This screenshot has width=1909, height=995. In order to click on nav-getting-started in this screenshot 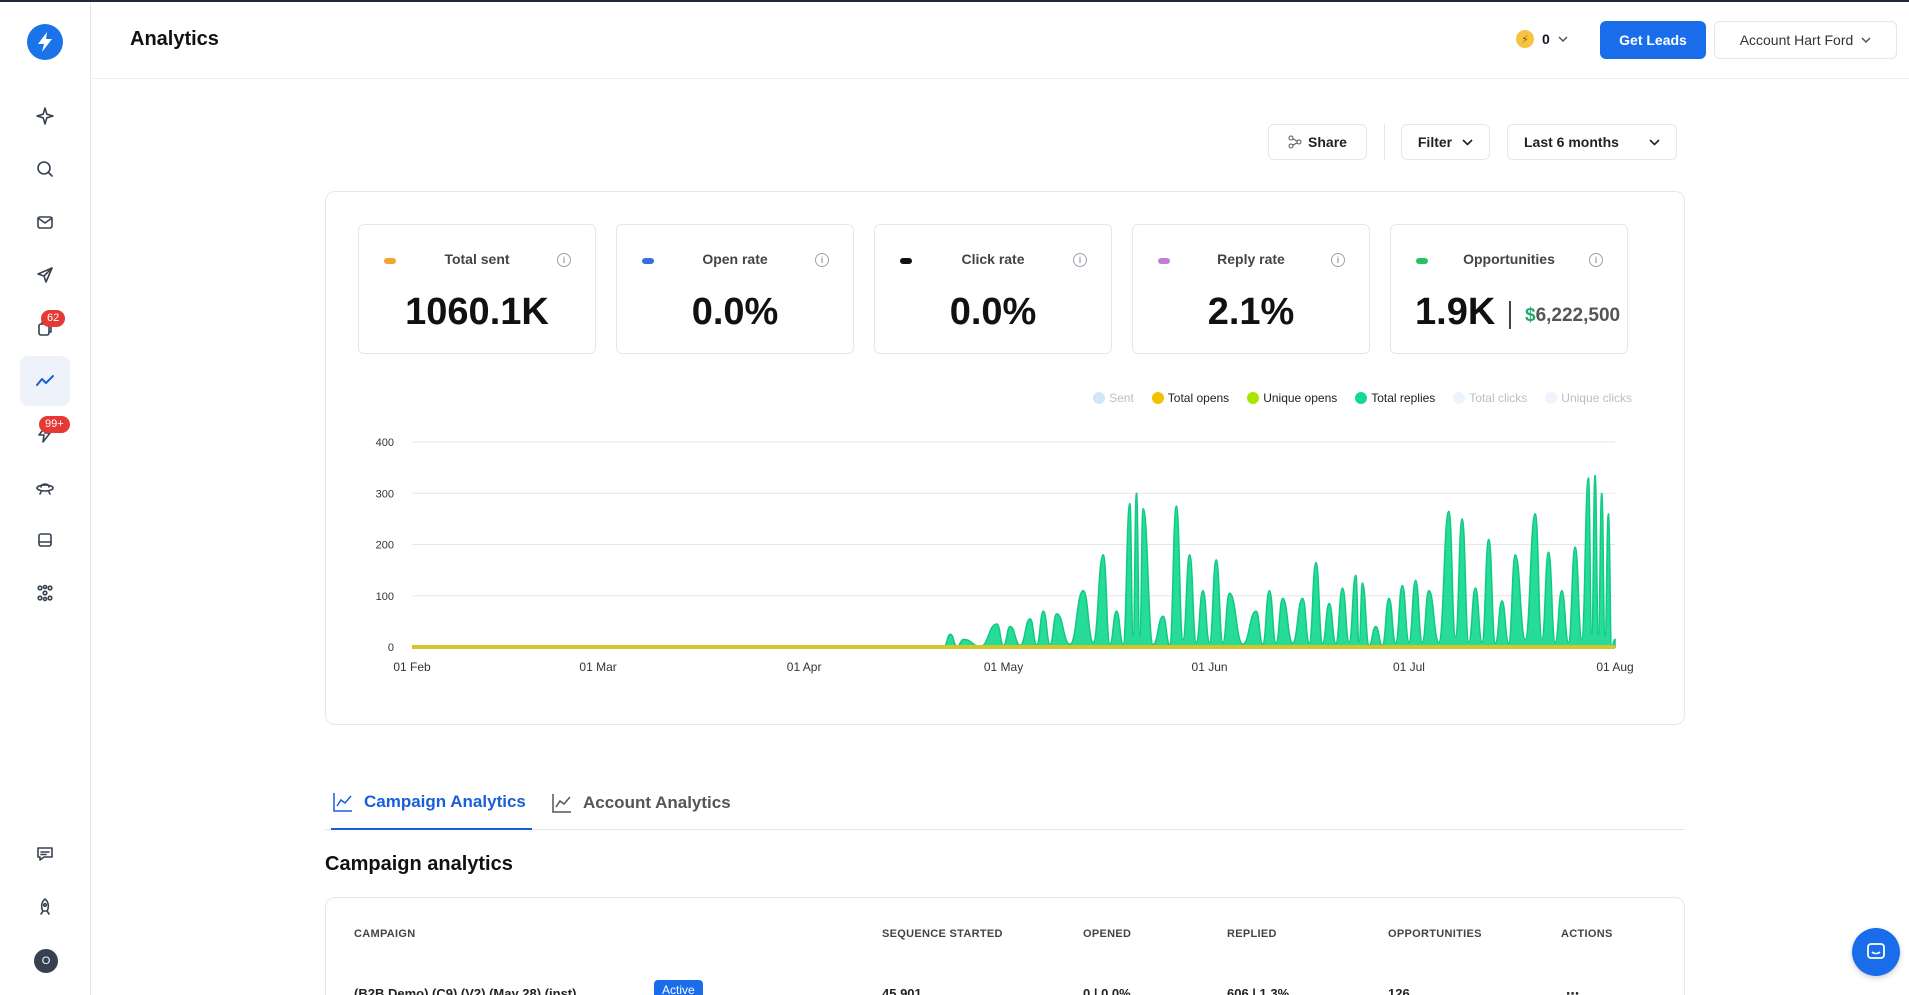, I will do `click(45, 907)`.